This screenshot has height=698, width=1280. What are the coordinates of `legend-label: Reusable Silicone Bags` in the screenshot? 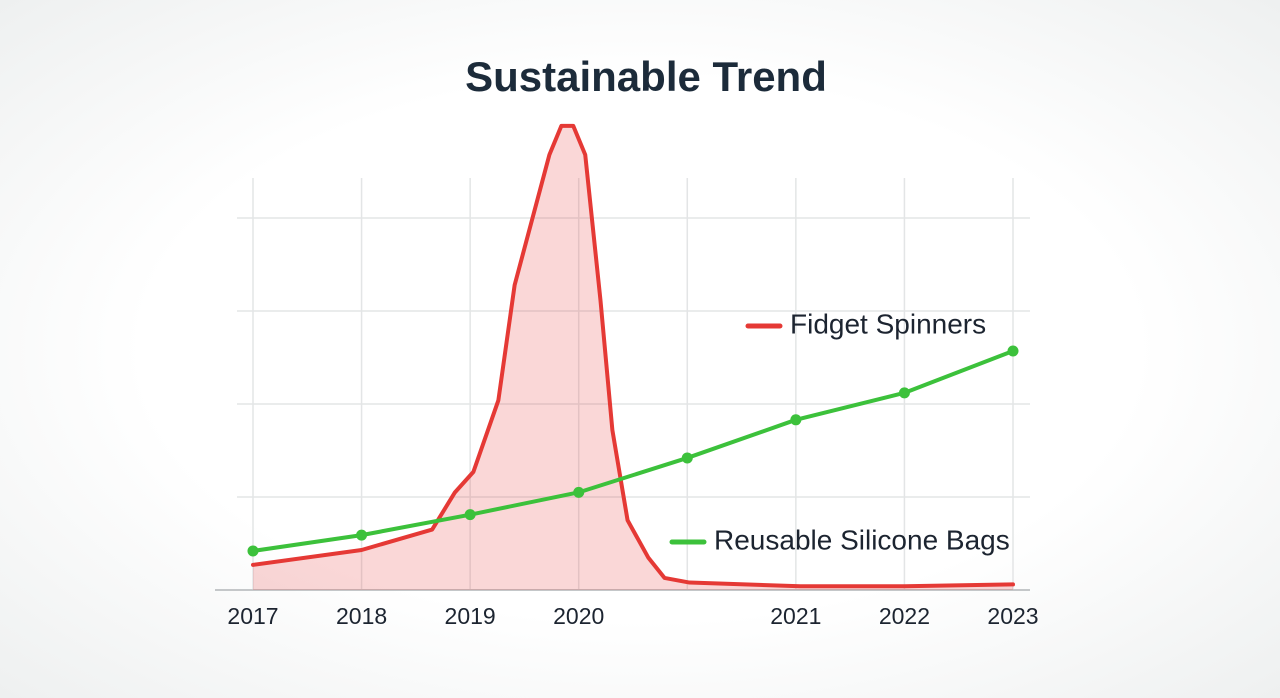 It's located at (862, 539).